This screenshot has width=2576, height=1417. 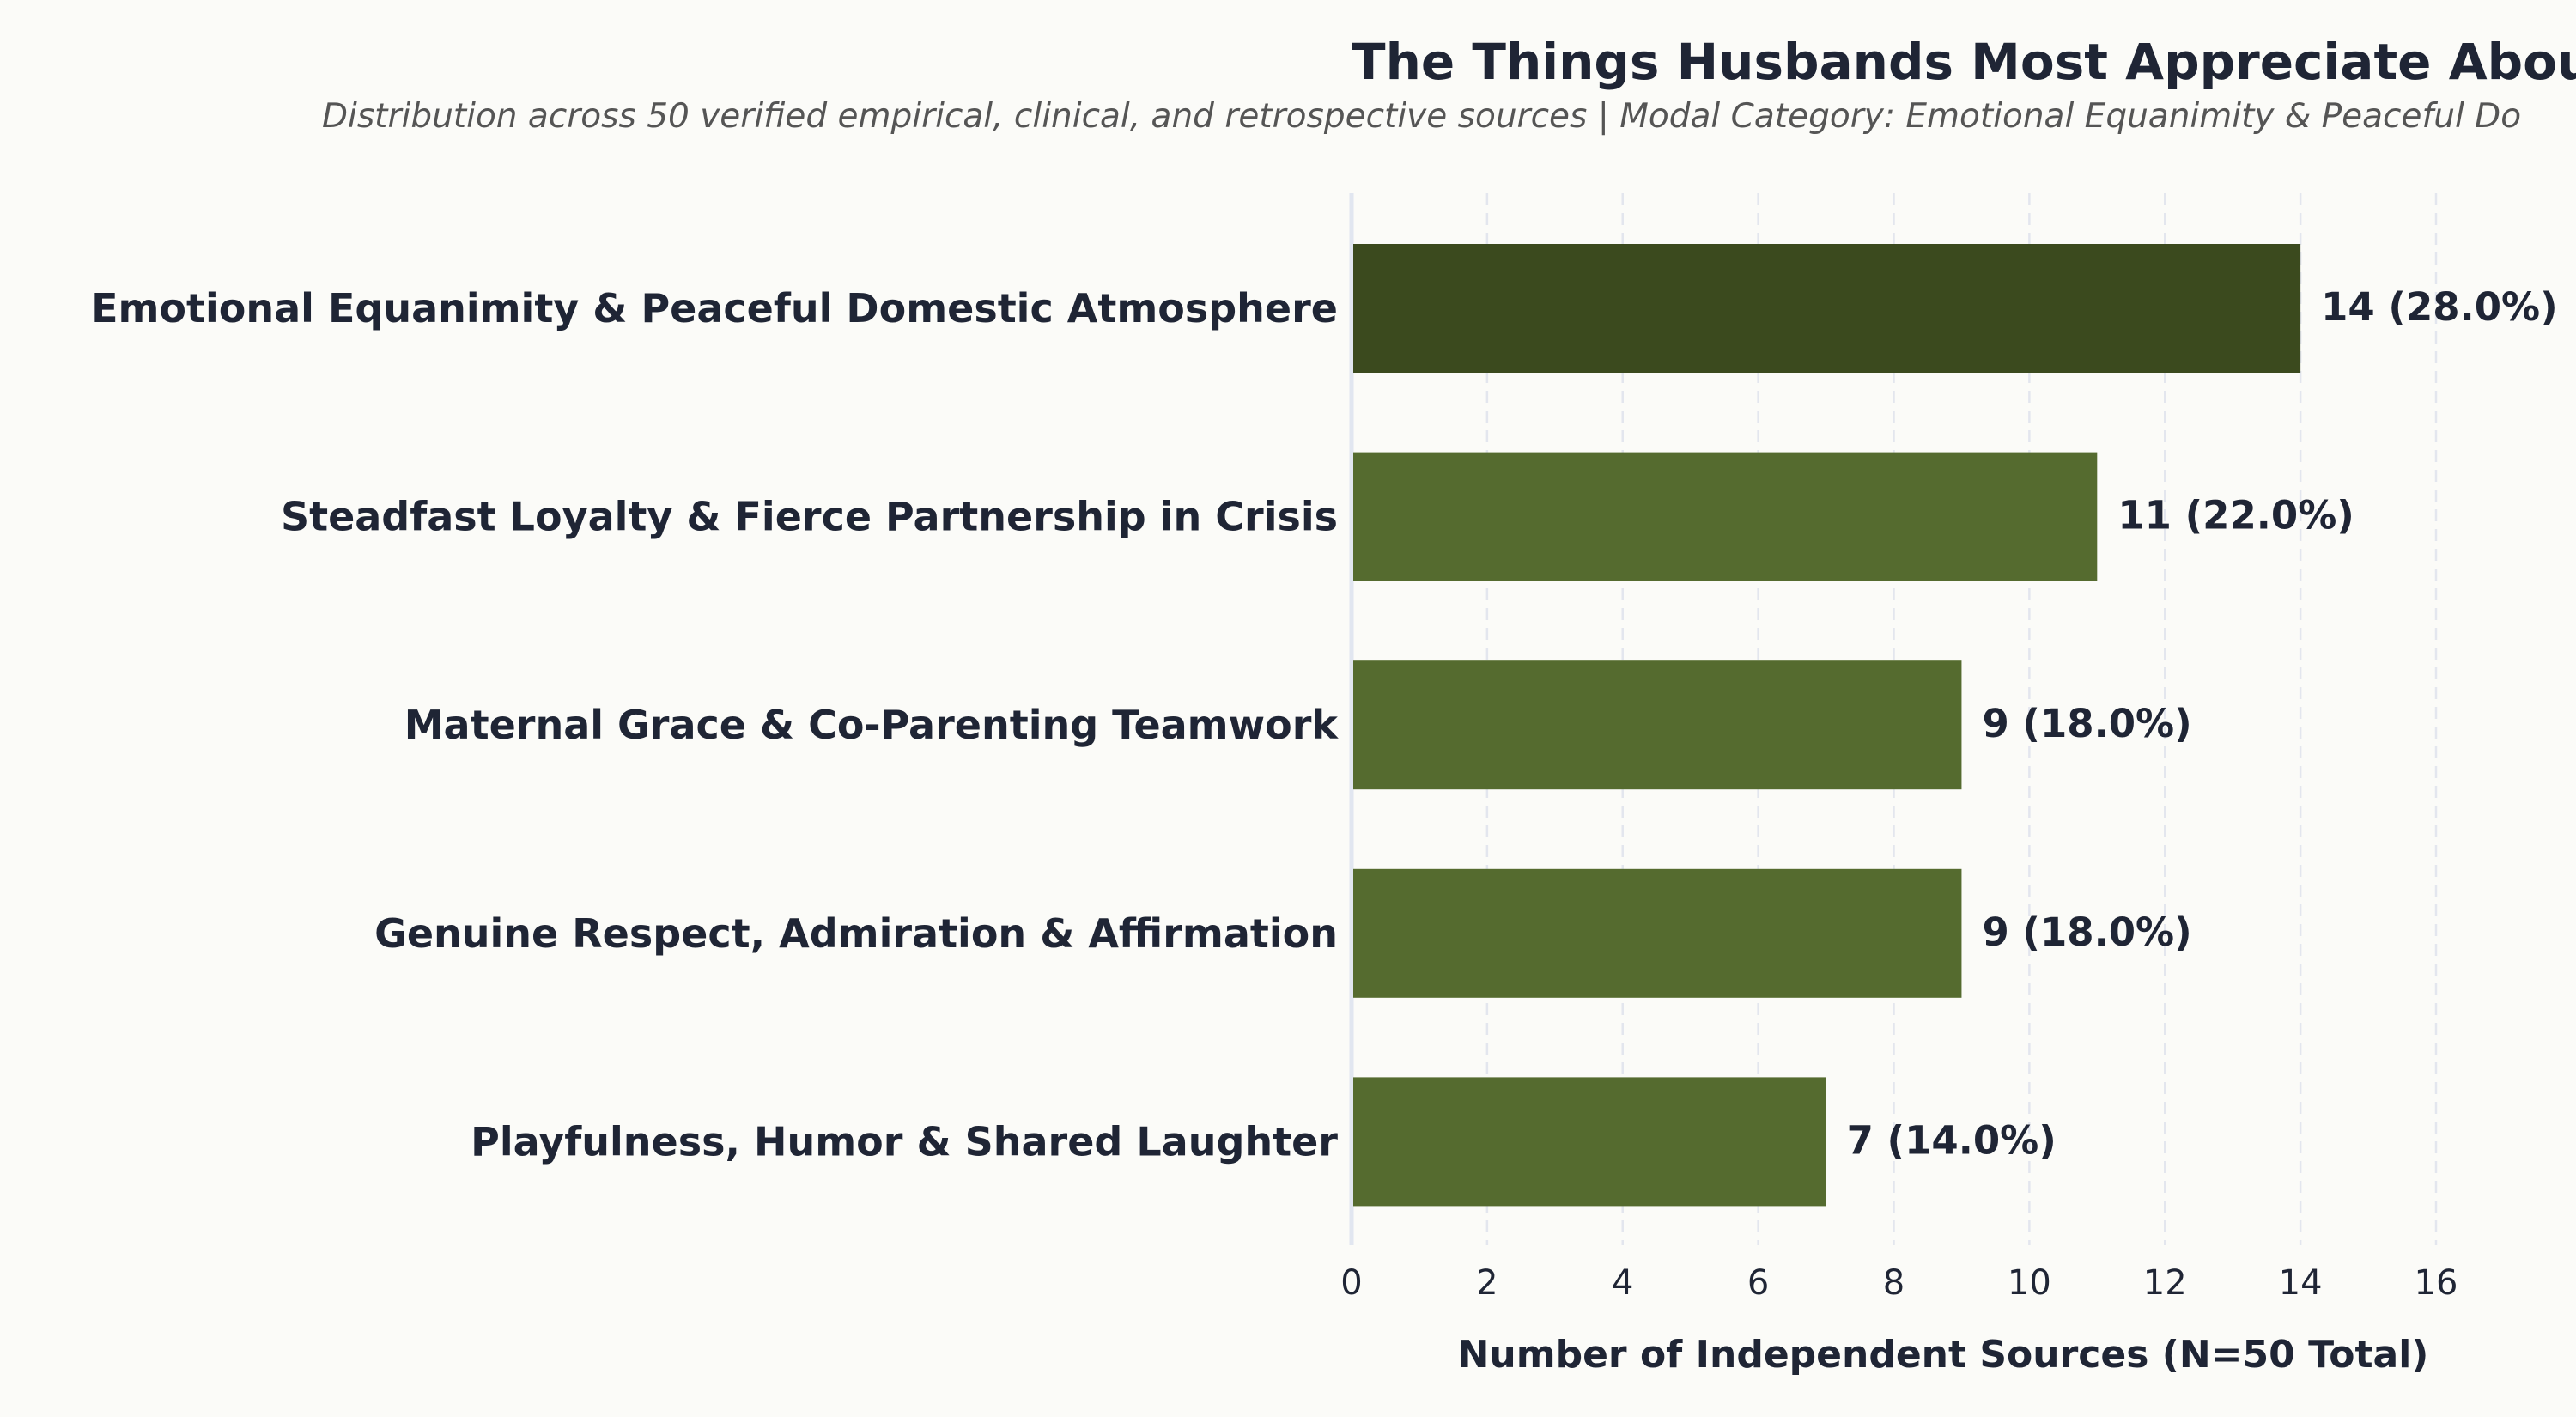 I want to click on x-tick-label: 10, so click(x=2029, y=1283).